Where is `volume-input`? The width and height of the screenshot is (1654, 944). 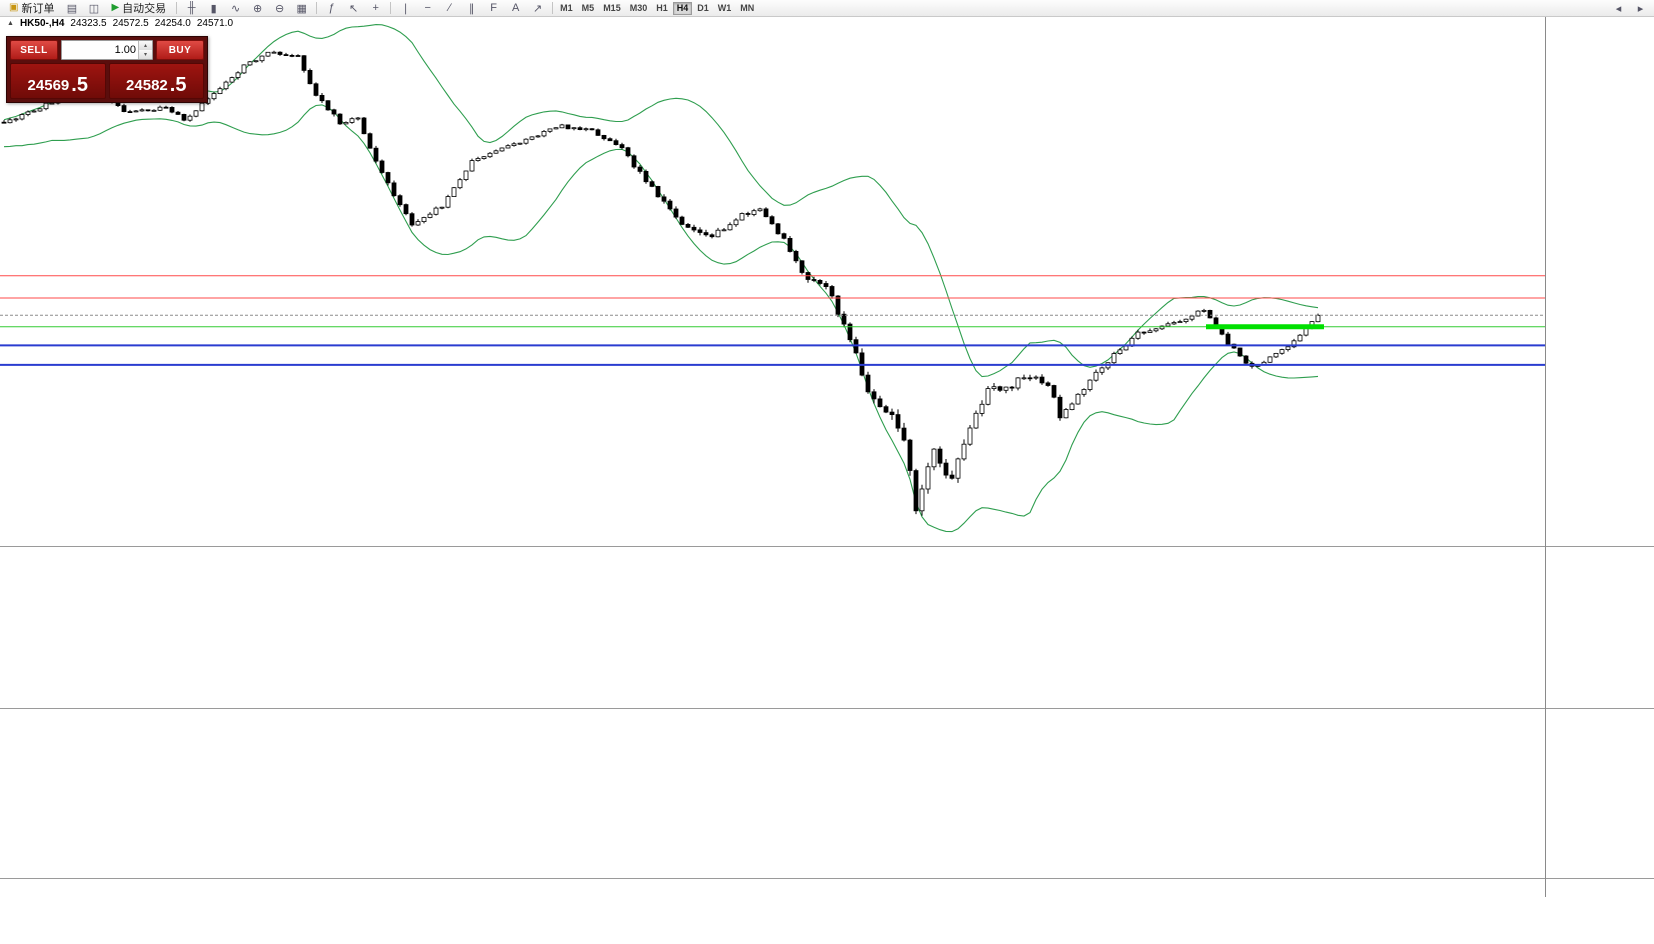 volume-input is located at coordinates (100, 50).